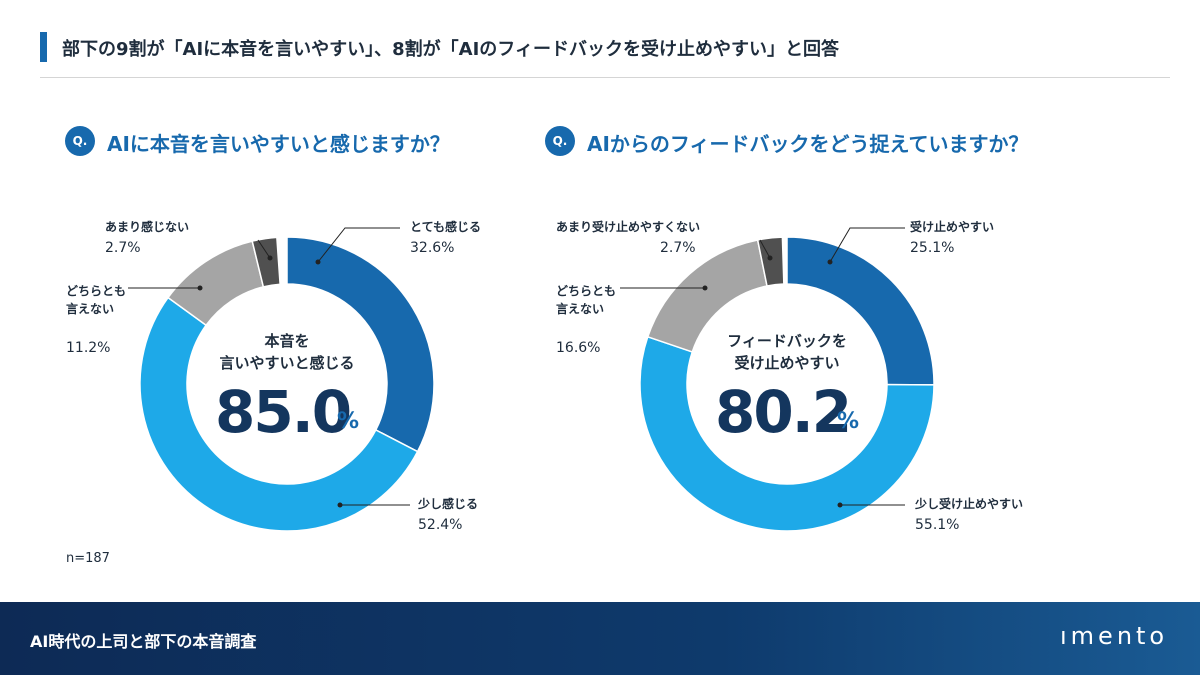  Describe the element at coordinates (448, 504) in the screenshot. I see `category-label: 少し感じる` at that location.